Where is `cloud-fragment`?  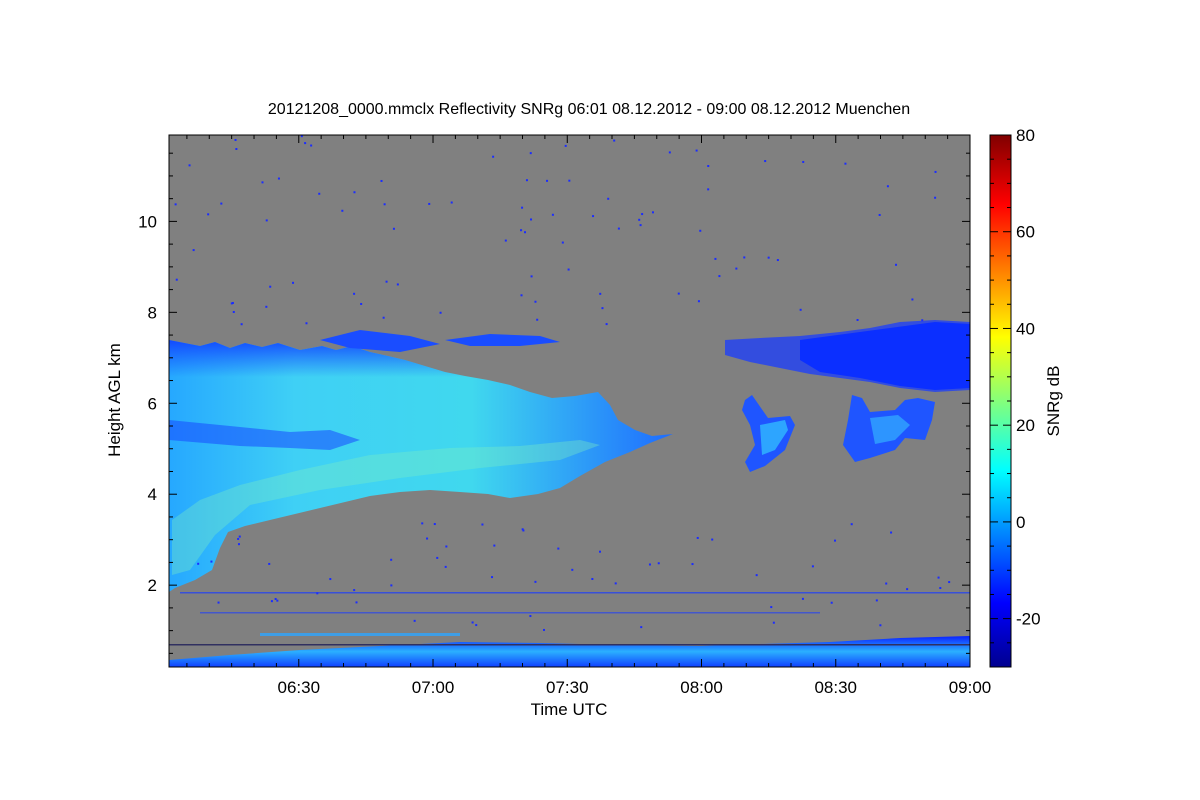 cloud-fragment is located at coordinates (380, 341).